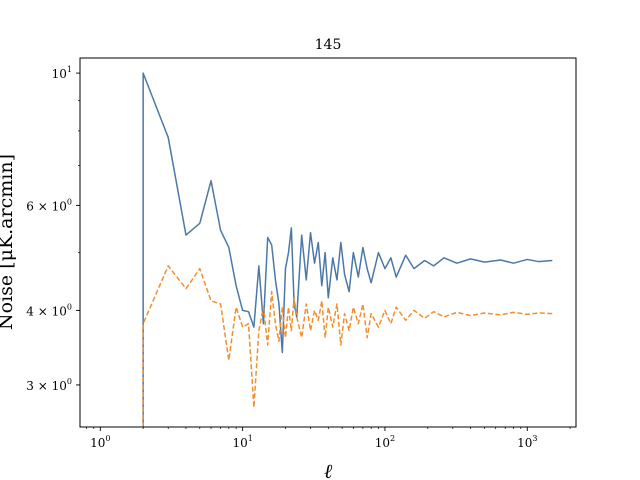  I want to click on y-tick-label: 6 × 100, so click(49, 205).